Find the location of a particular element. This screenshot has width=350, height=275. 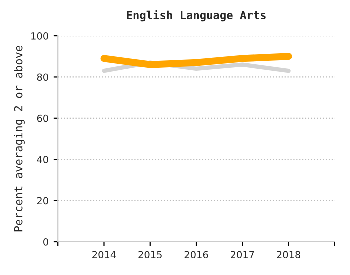

chart-title: English Language Arts is located at coordinates (196, 16).